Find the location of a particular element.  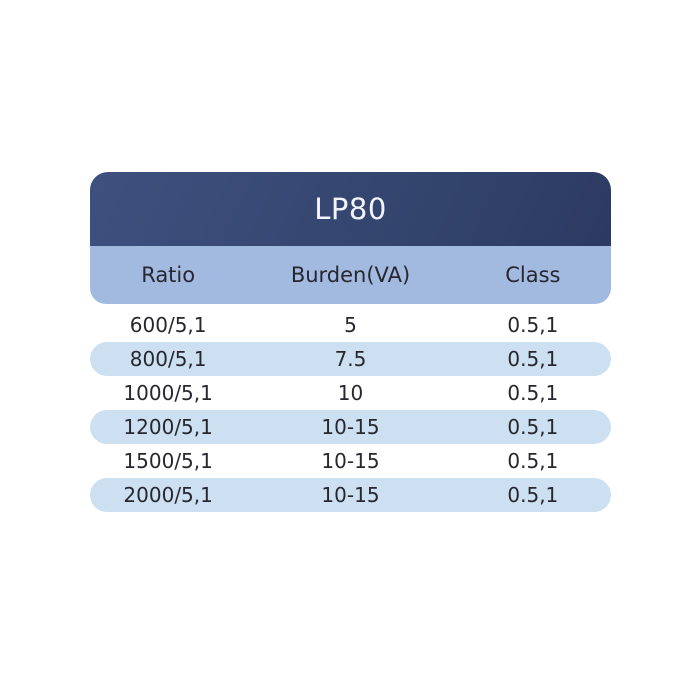

table-header-band: LP80 is located at coordinates (350, 209).